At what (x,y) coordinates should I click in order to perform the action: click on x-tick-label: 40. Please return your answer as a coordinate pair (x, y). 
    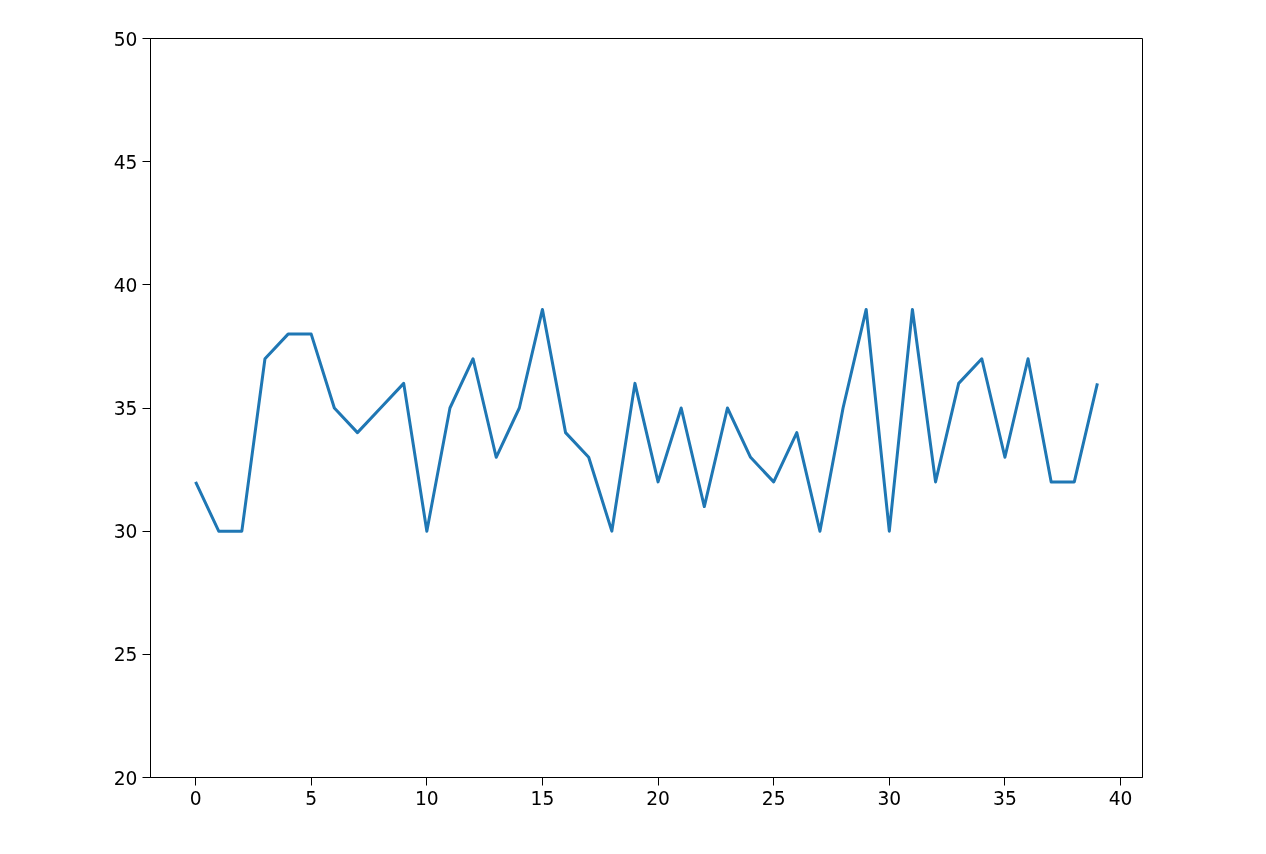
    Looking at the image, I should click on (1120, 798).